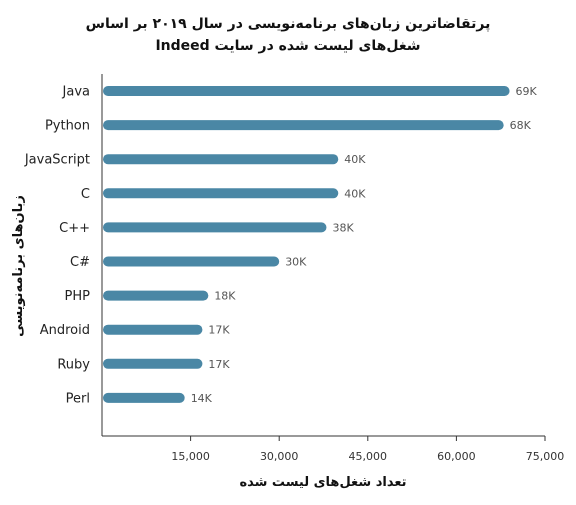 The image size is (576, 505). What do you see at coordinates (85, 194) in the screenshot?
I see `category-label: C` at bounding box center [85, 194].